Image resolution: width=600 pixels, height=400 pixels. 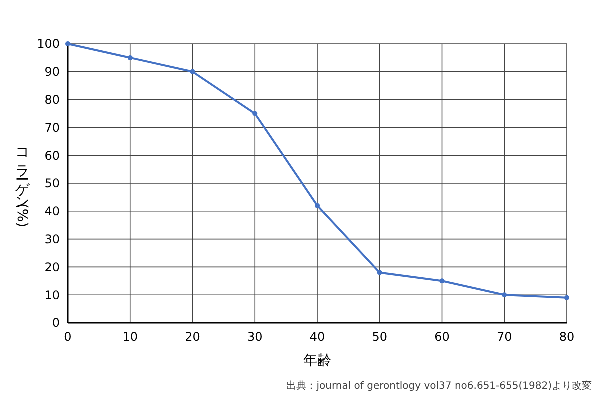 What do you see at coordinates (567, 337) in the screenshot?
I see `x-tick-label: 80` at bounding box center [567, 337].